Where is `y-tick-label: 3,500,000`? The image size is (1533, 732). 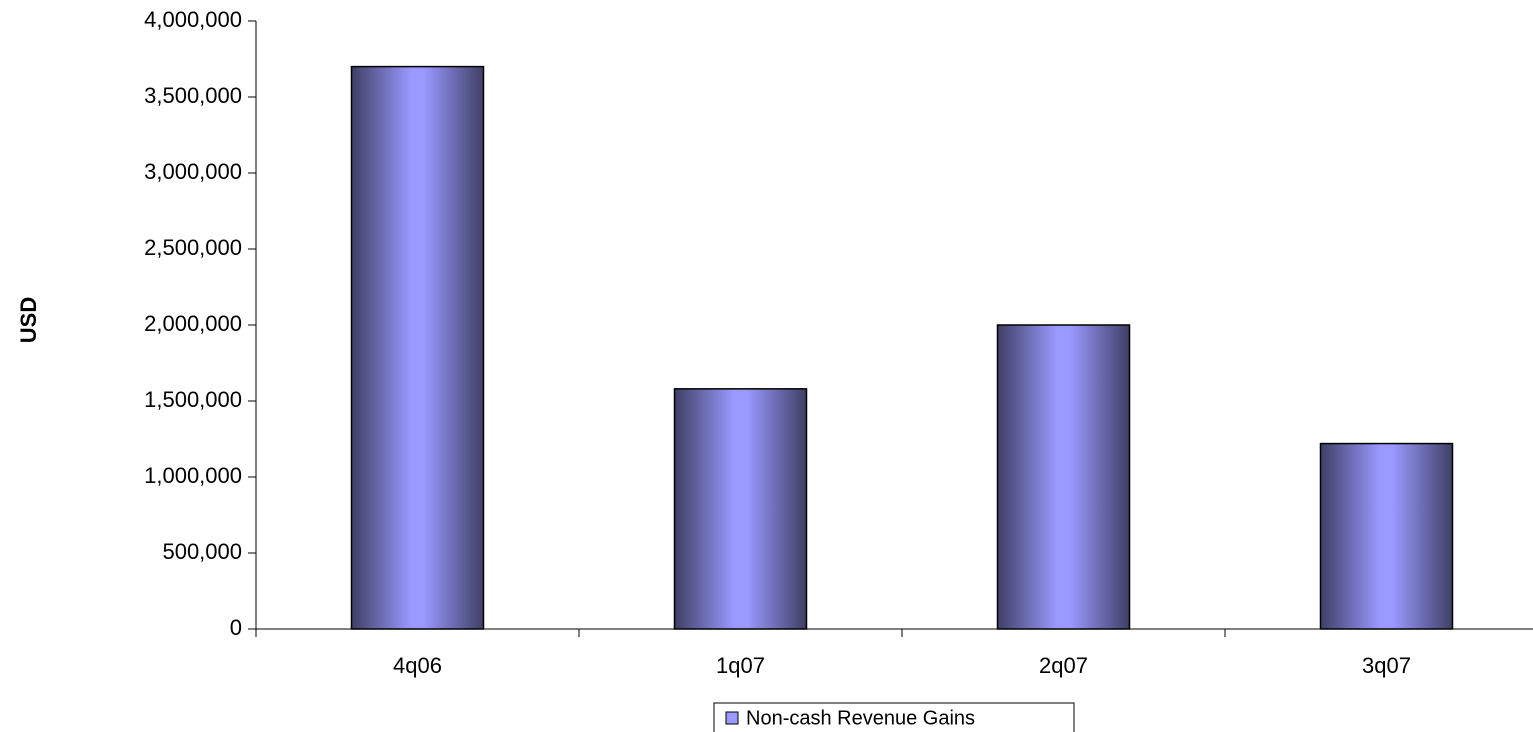
y-tick-label: 3,500,000 is located at coordinates (193, 95).